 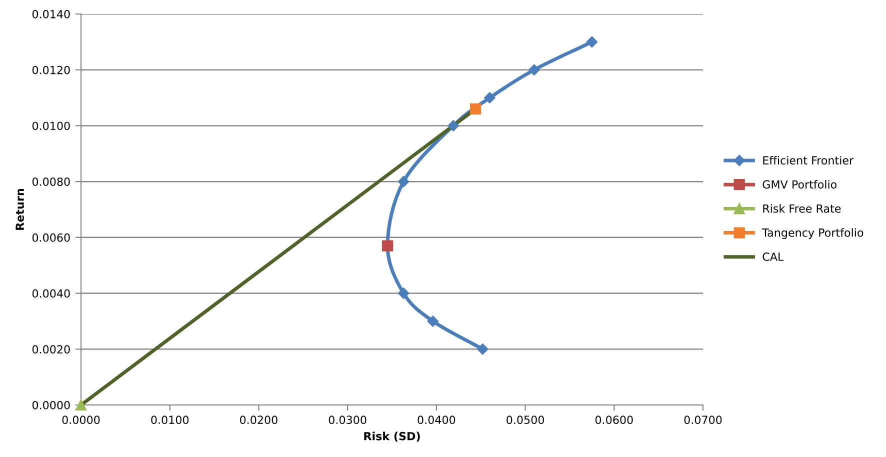 I want to click on y-axis-title: Return, so click(x=20, y=209).